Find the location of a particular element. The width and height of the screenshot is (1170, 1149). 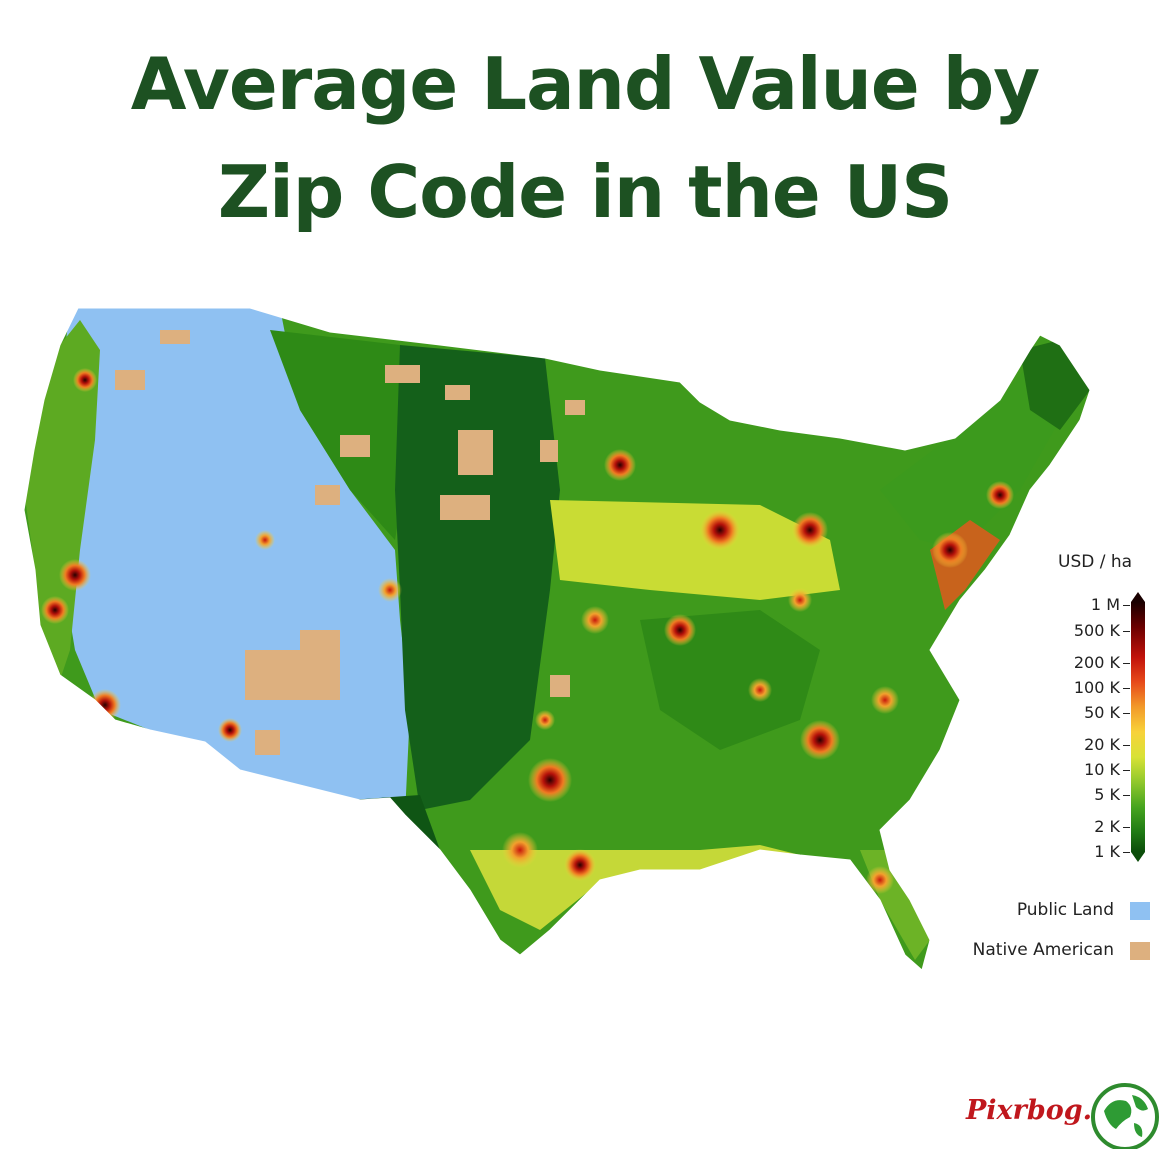

colorbar is located at coordinates (1138, 727).